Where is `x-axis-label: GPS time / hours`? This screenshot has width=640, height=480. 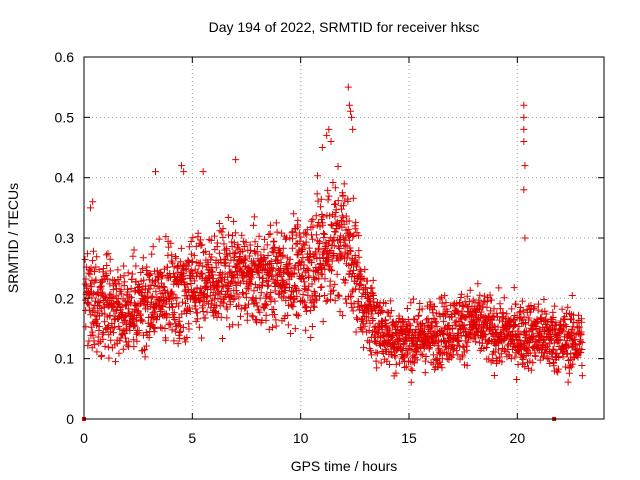
x-axis-label: GPS time / hours is located at coordinates (344, 466).